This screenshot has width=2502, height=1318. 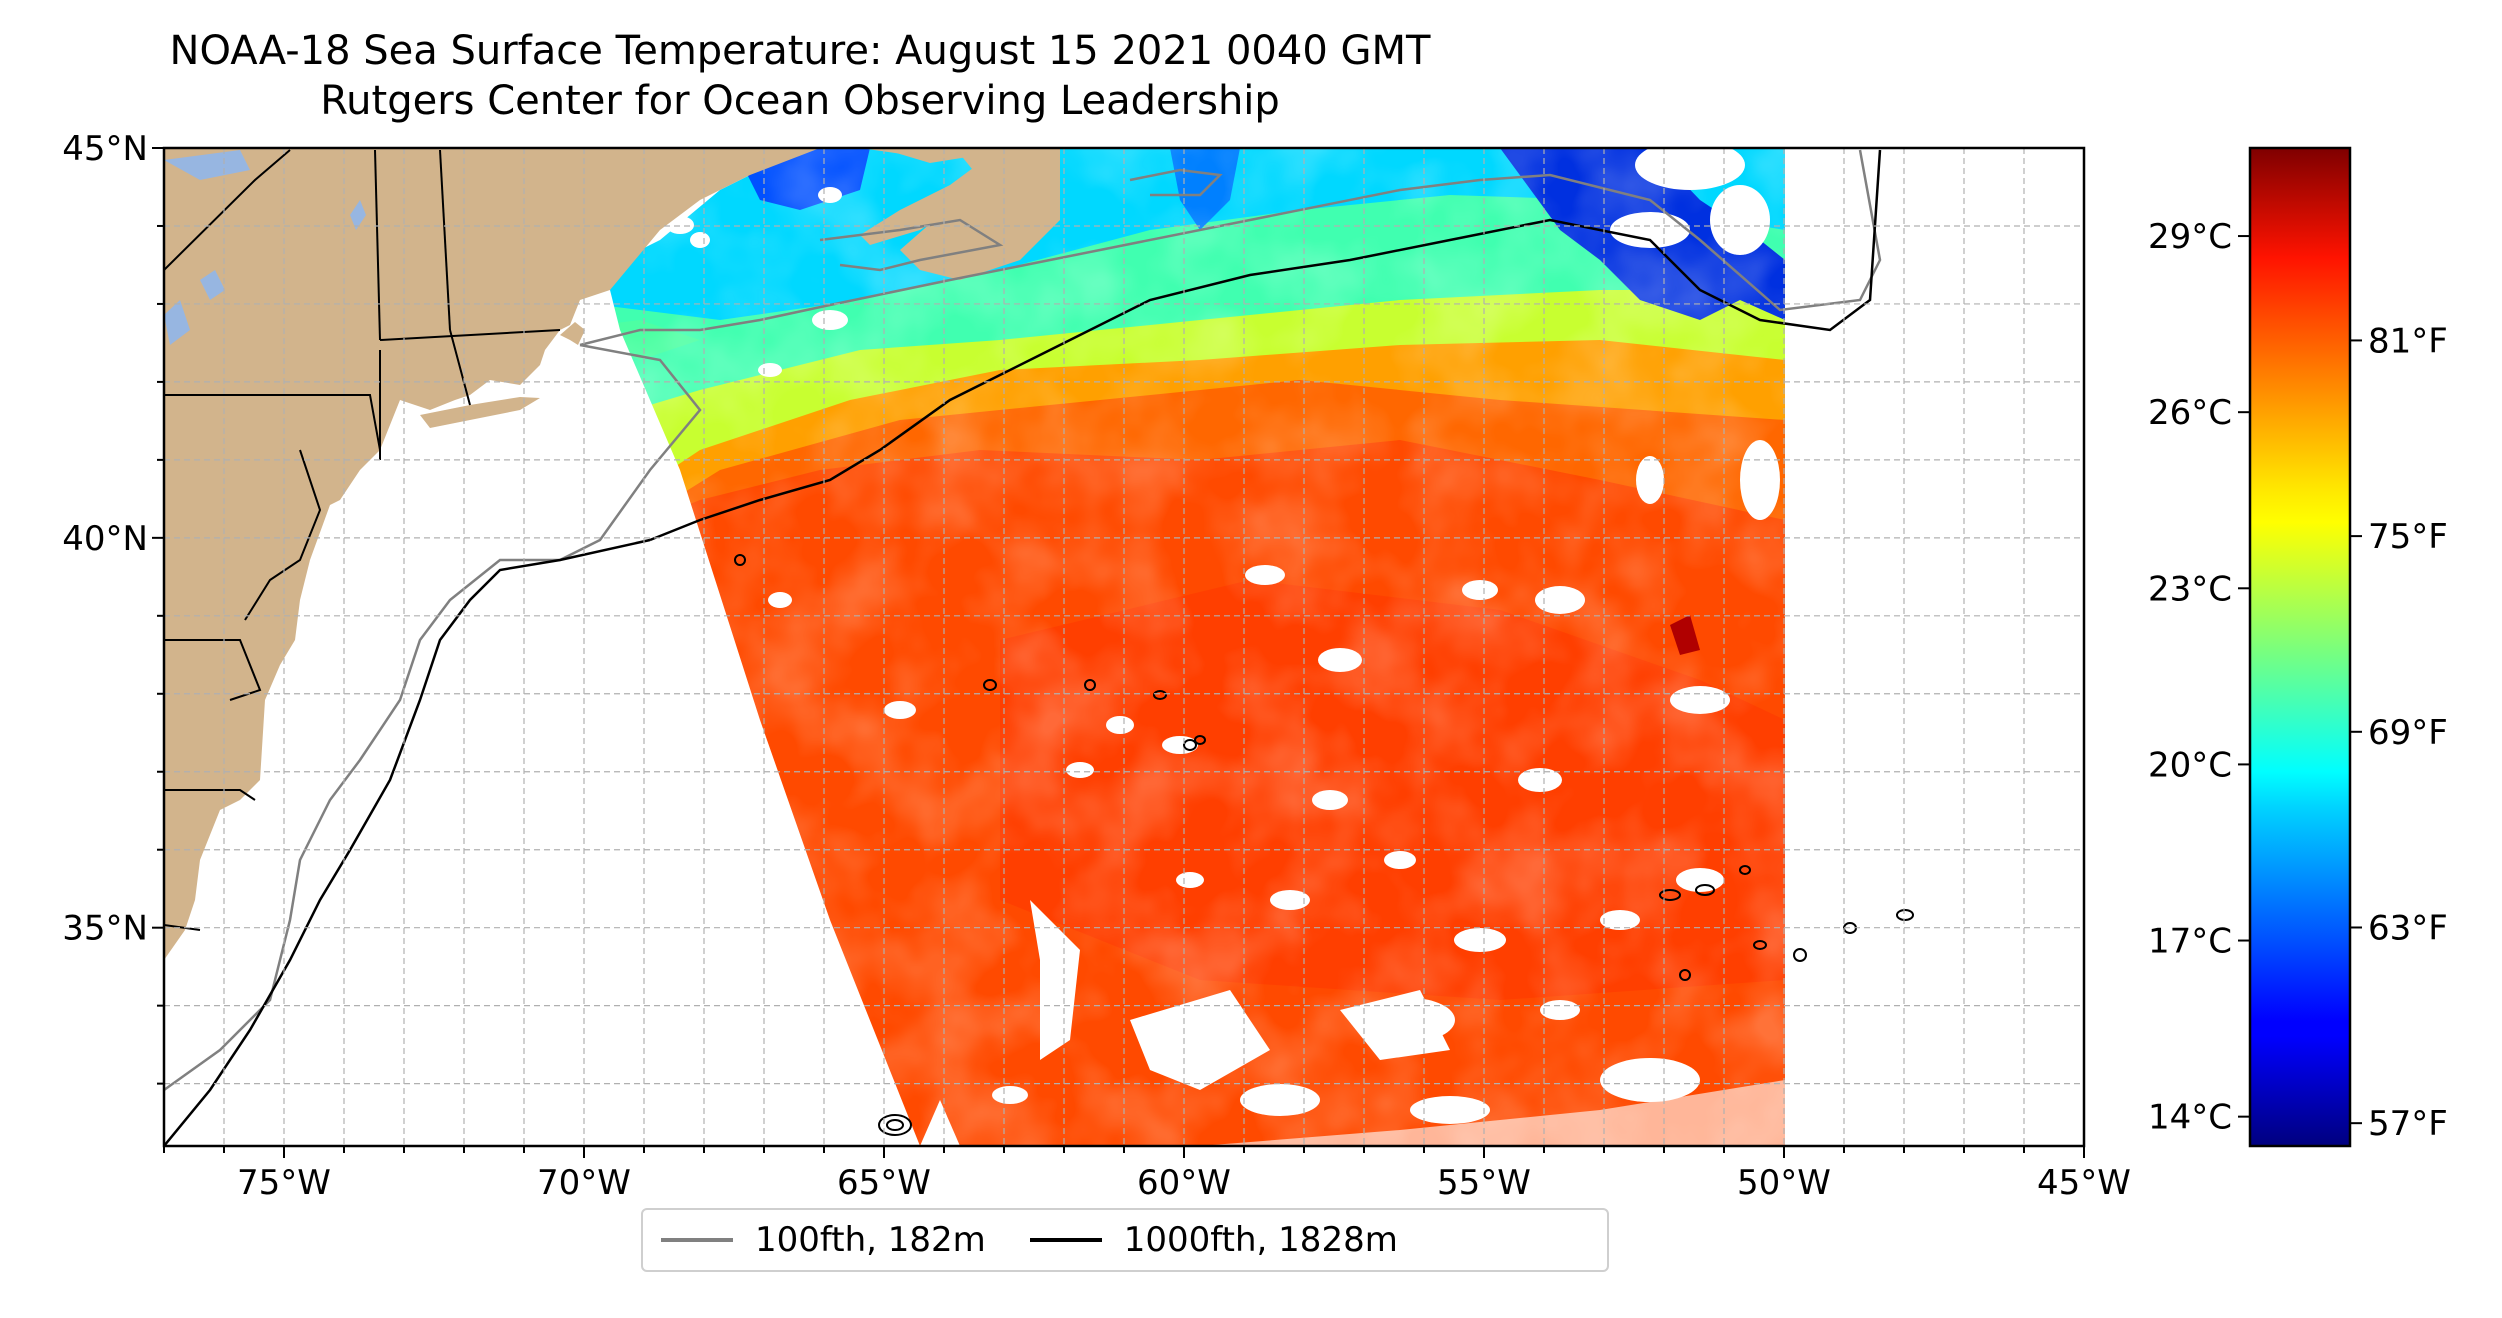 I want to click on lon-tick-label: 70°W, so click(x=584, y=1183).